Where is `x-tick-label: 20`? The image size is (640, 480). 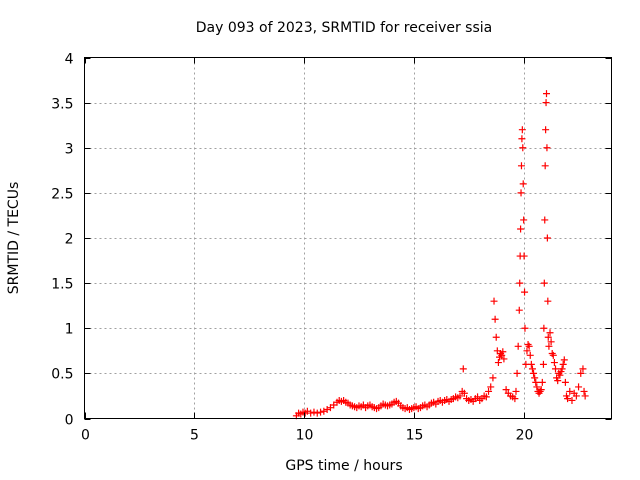 x-tick-label: 20 is located at coordinates (525, 436).